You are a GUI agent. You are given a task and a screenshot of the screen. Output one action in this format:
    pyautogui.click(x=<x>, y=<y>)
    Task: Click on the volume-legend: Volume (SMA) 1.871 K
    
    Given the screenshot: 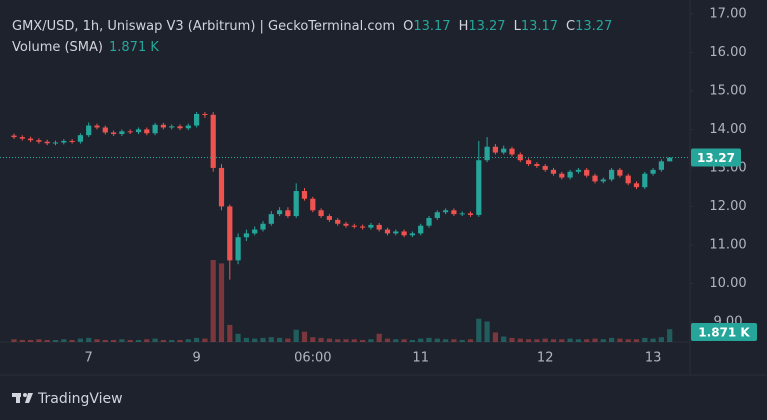 What is the action you would take?
    pyautogui.click(x=85, y=47)
    